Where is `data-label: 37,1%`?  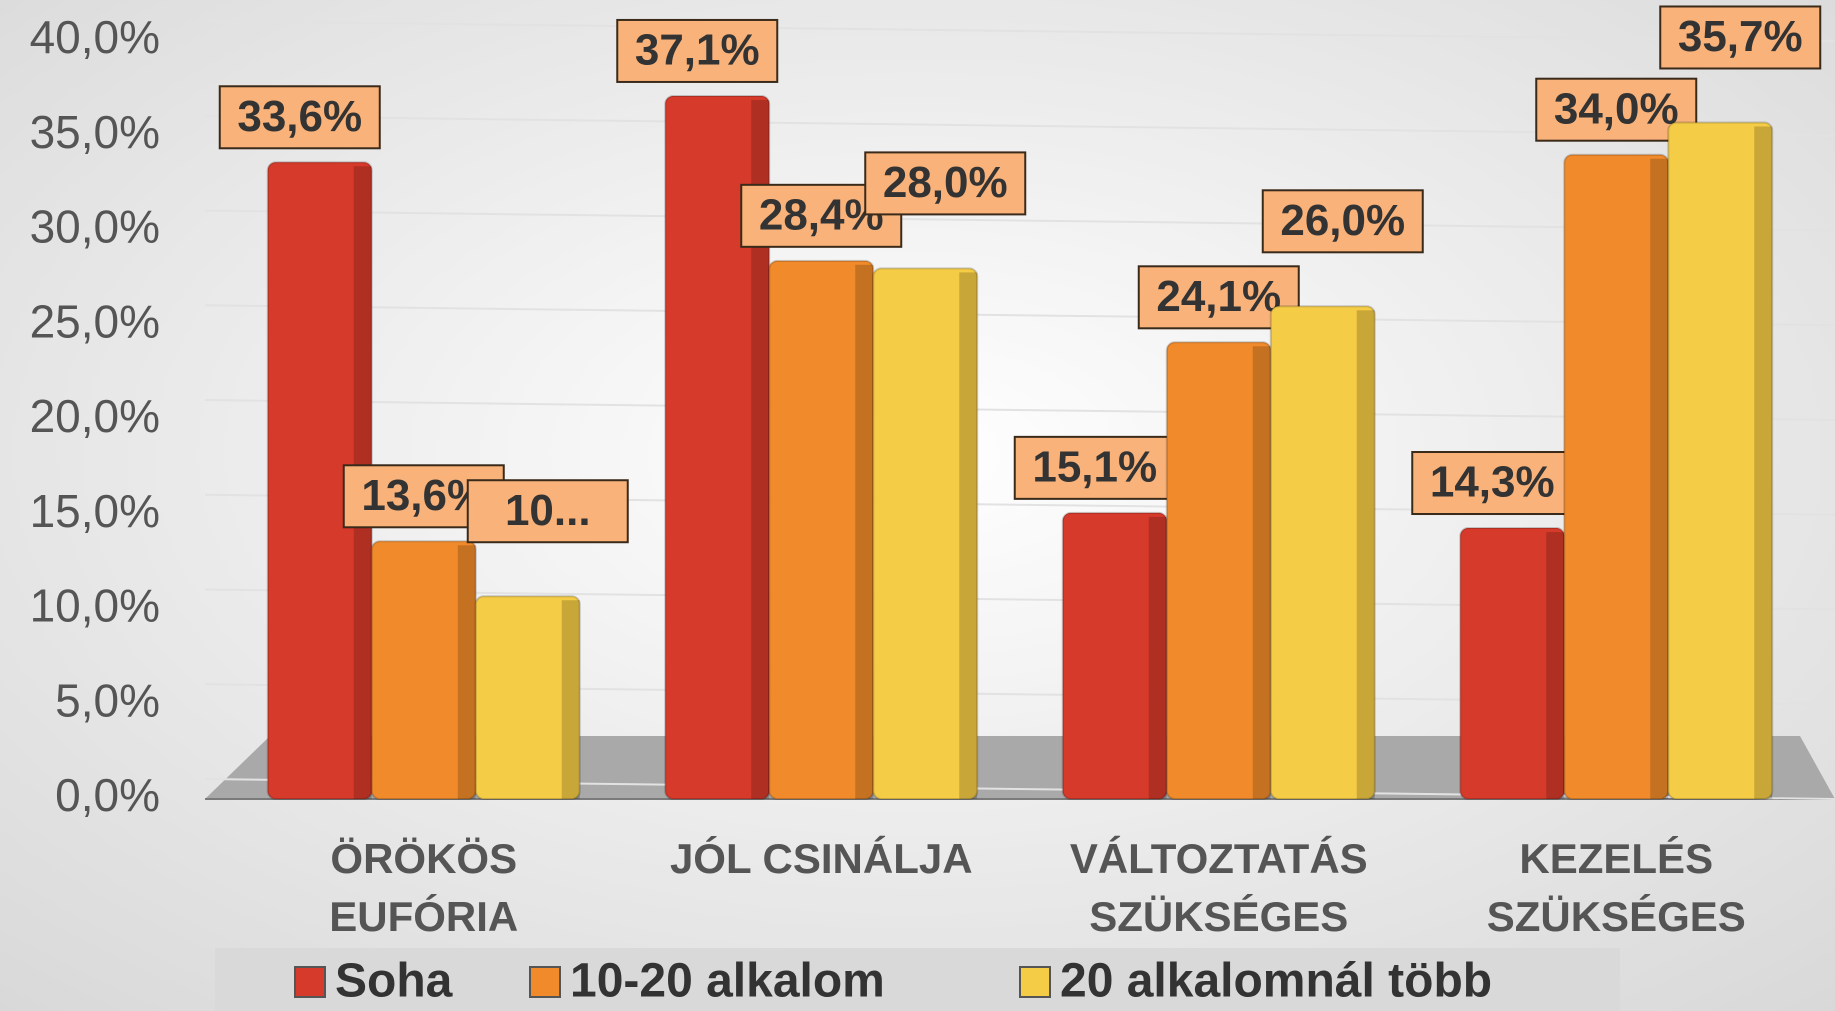 data-label: 37,1% is located at coordinates (697, 50).